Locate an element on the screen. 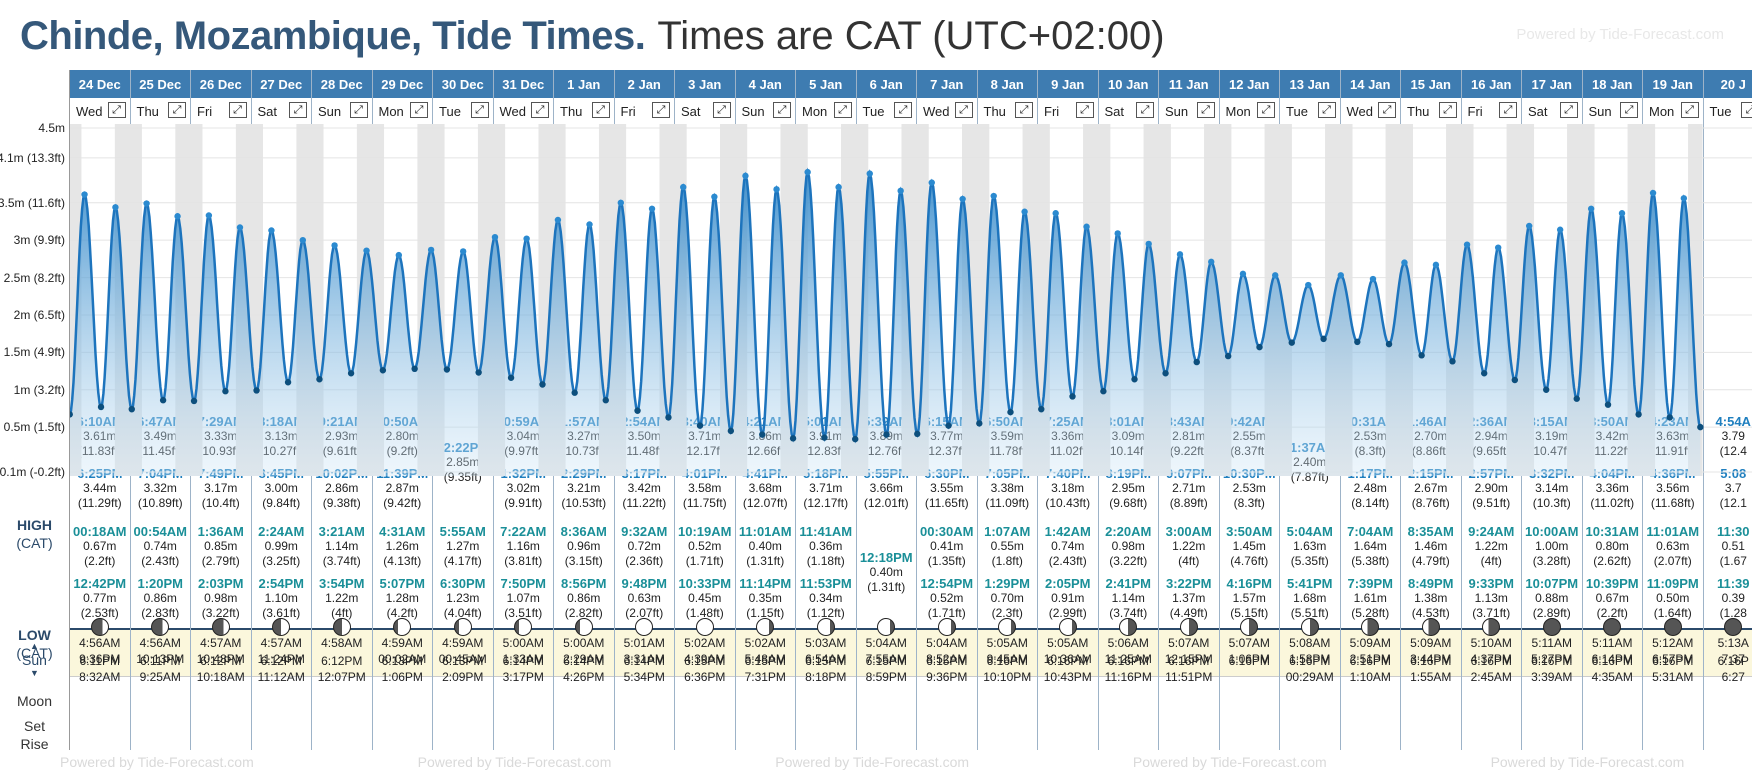 The image size is (1752, 780). location-title: Chinde, Mozambique, Tide Times. is located at coordinates (333, 35).